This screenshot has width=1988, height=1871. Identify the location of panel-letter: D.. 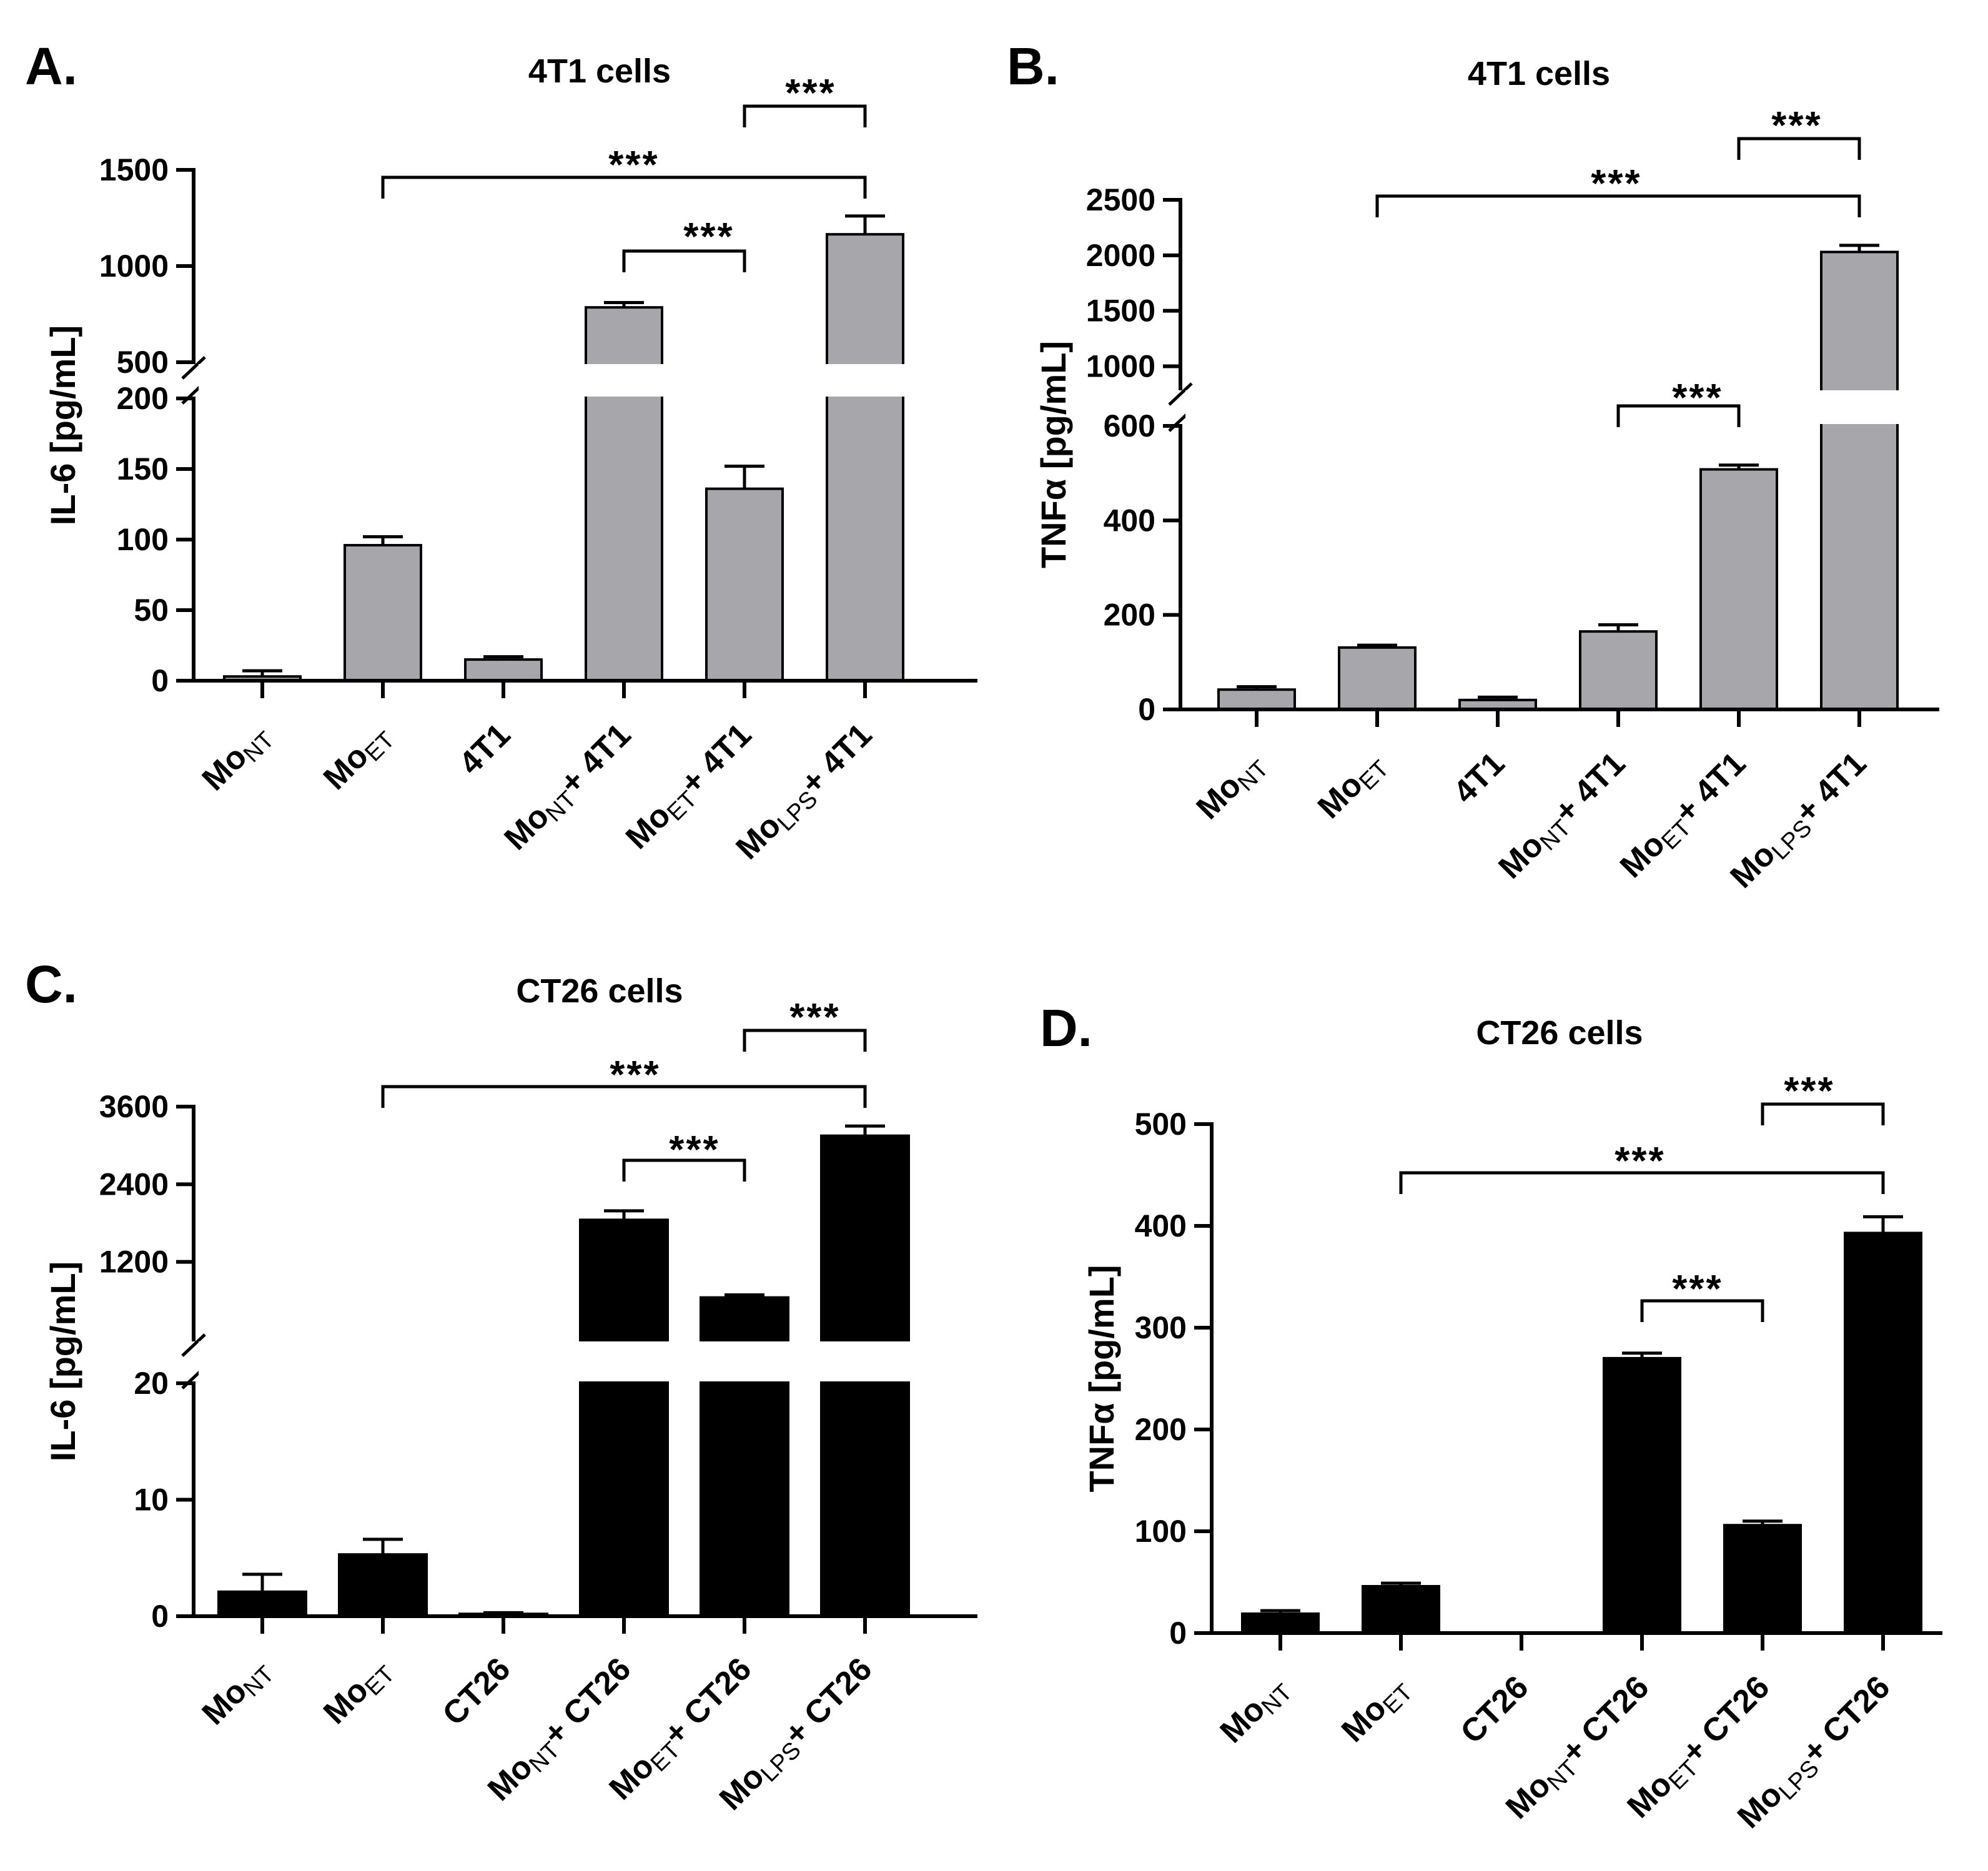
(1066, 1028).